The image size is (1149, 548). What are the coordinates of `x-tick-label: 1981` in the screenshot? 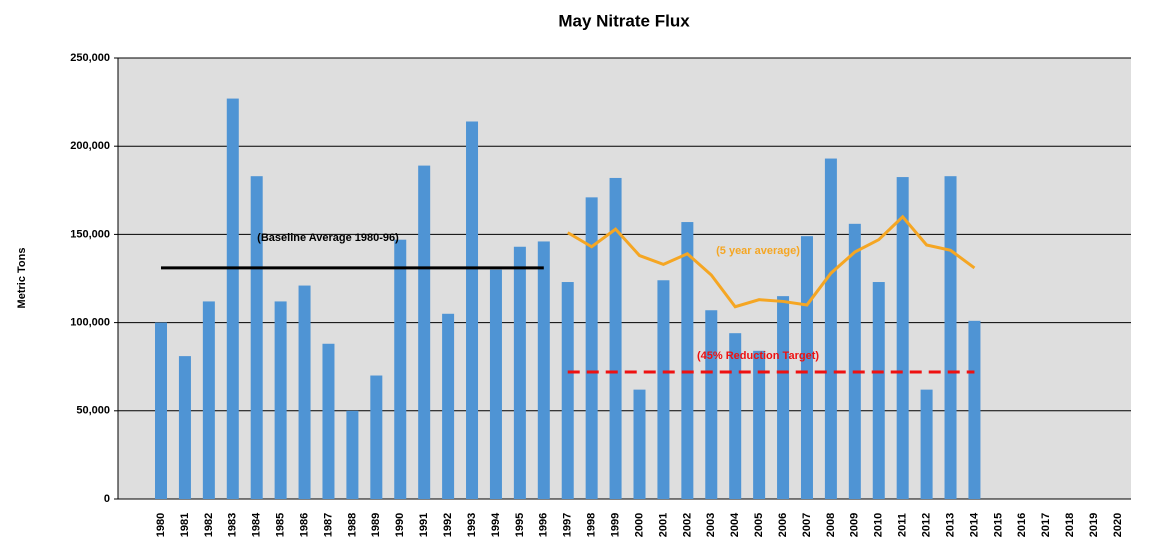 It's located at (185, 525).